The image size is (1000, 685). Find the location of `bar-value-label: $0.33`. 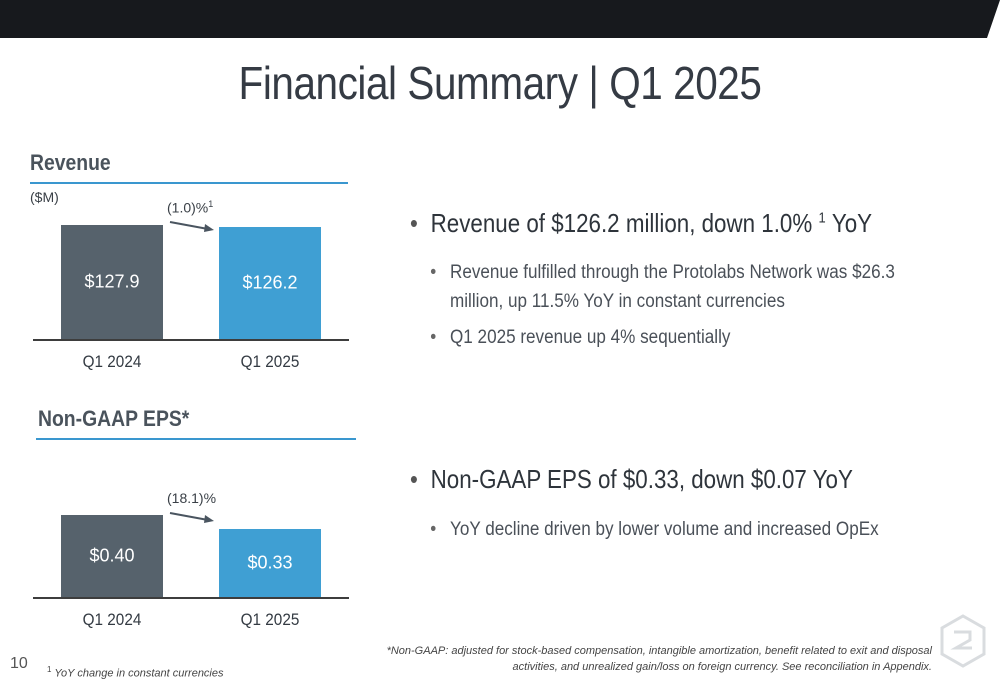

bar-value-label: $0.33 is located at coordinates (270, 562).